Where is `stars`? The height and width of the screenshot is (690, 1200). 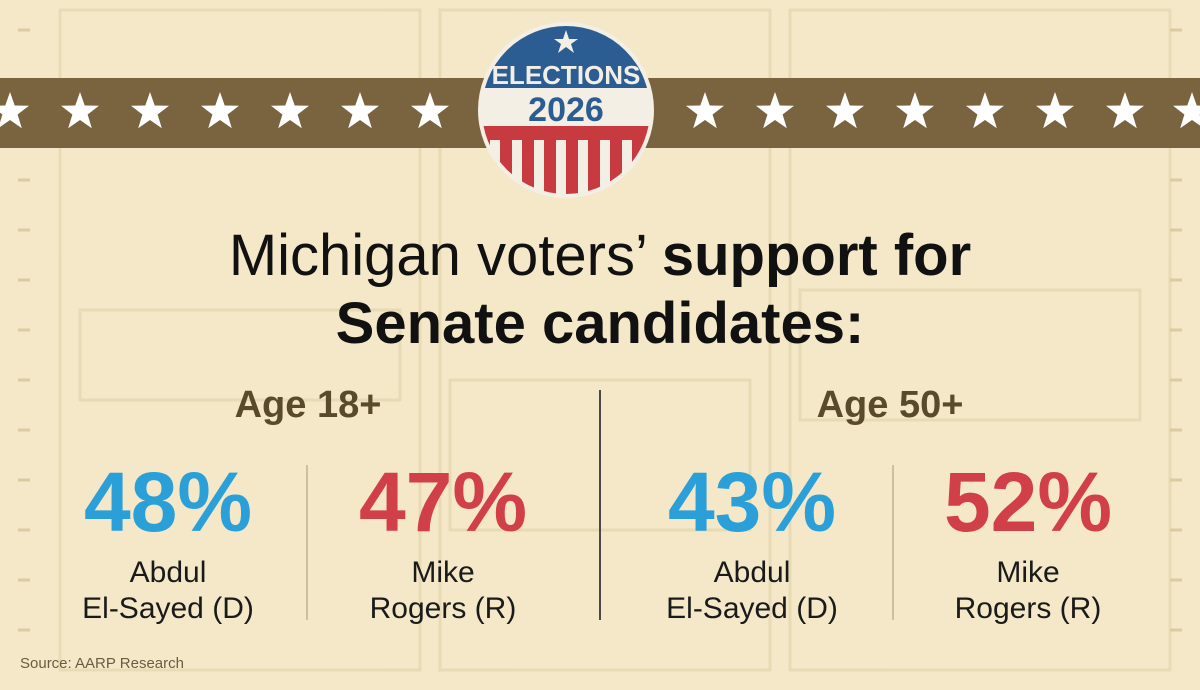 stars is located at coordinates (600, 110).